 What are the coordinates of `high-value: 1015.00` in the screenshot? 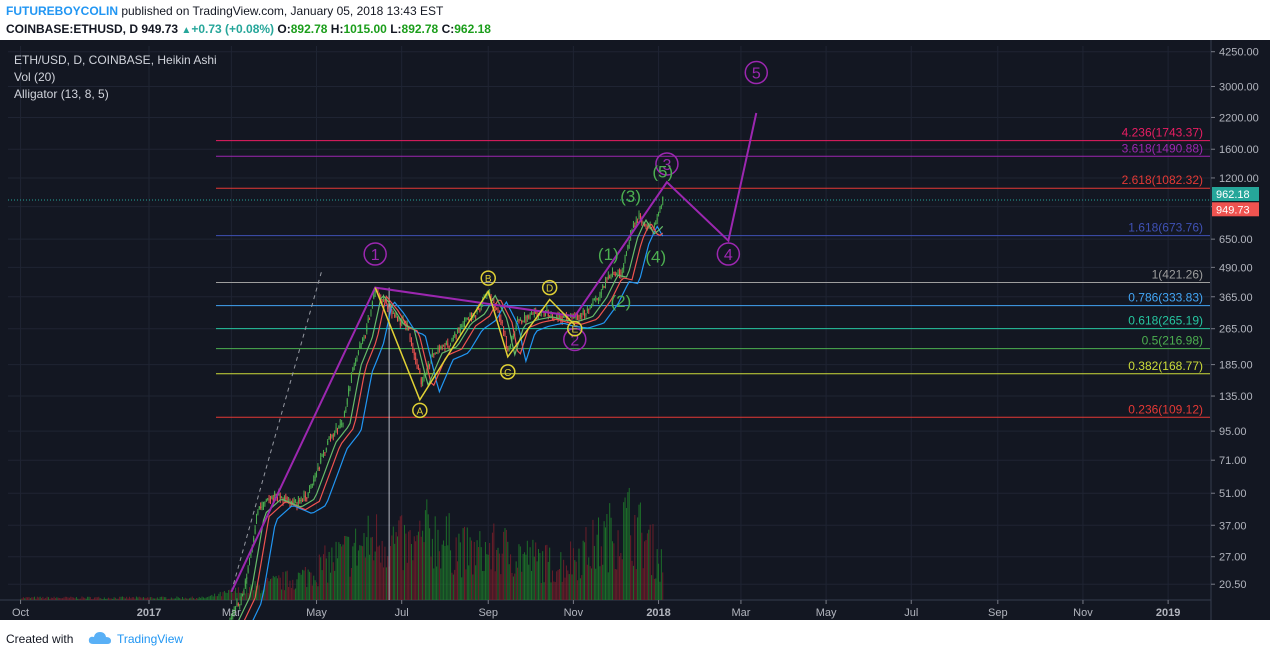 It's located at (365, 29).